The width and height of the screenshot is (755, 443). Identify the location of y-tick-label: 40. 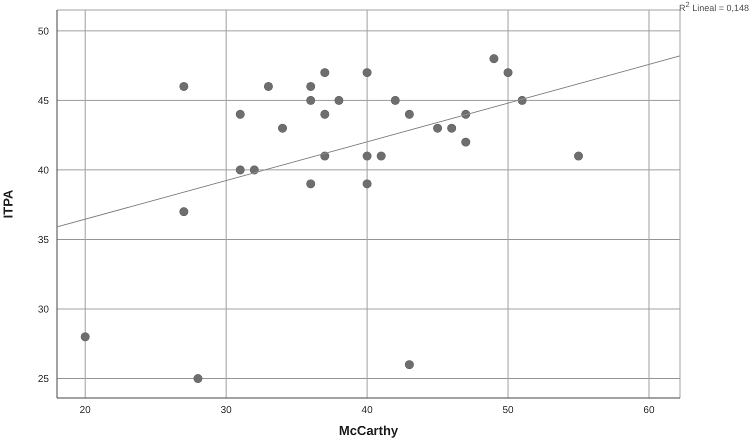
(44, 170).